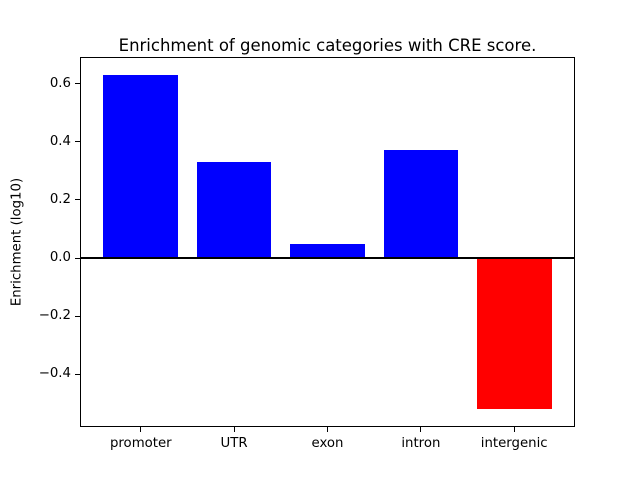 This screenshot has width=640, height=480. Describe the element at coordinates (54, 374) in the screenshot. I see `y-tick-label: −0.4` at that location.